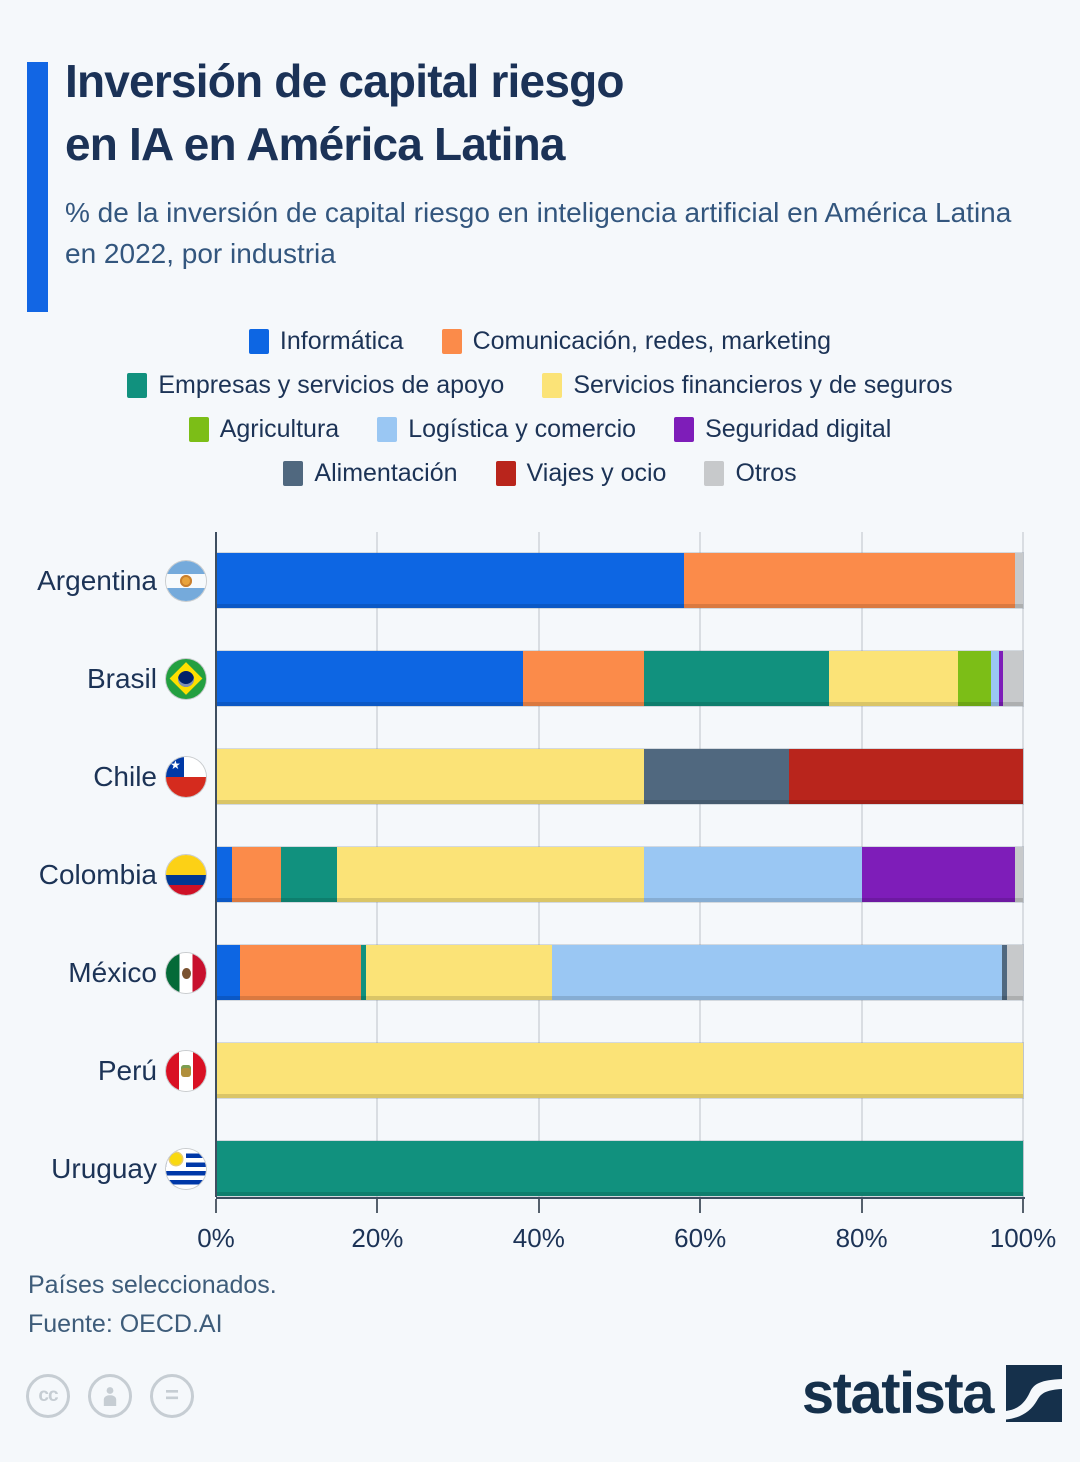  What do you see at coordinates (540, 776) in the screenshot?
I see `country-row-chile: Chile ★` at bounding box center [540, 776].